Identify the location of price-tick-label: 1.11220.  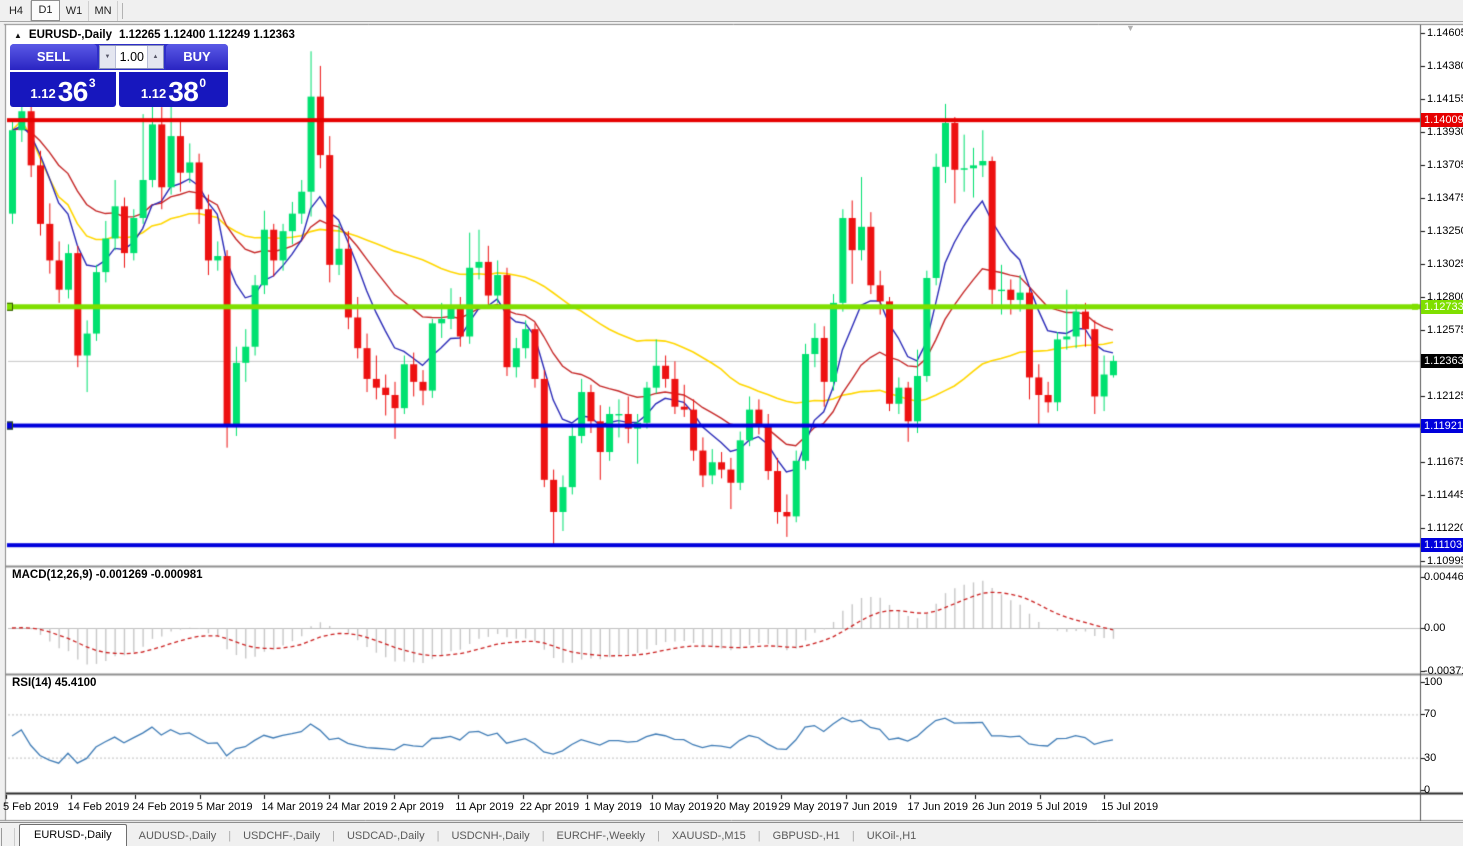
(1445, 528).